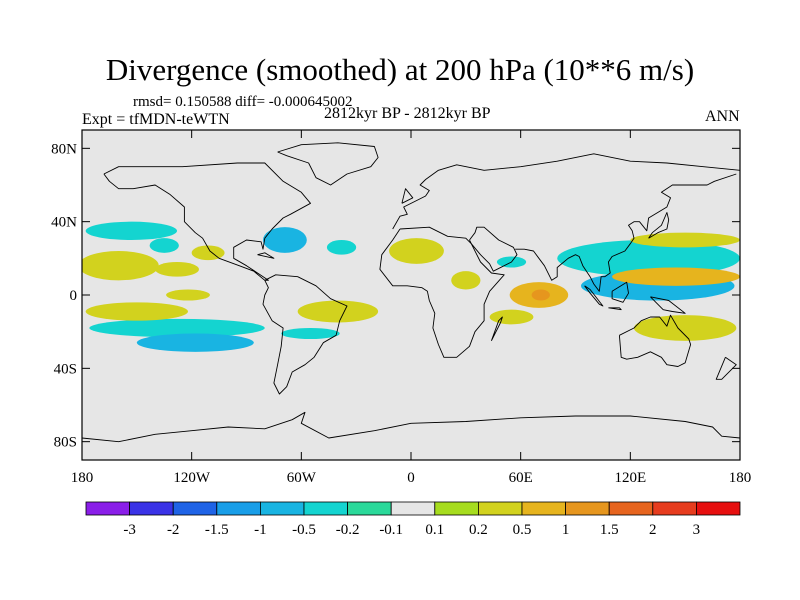  I want to click on colorbar-label: 1.5, so click(609, 530).